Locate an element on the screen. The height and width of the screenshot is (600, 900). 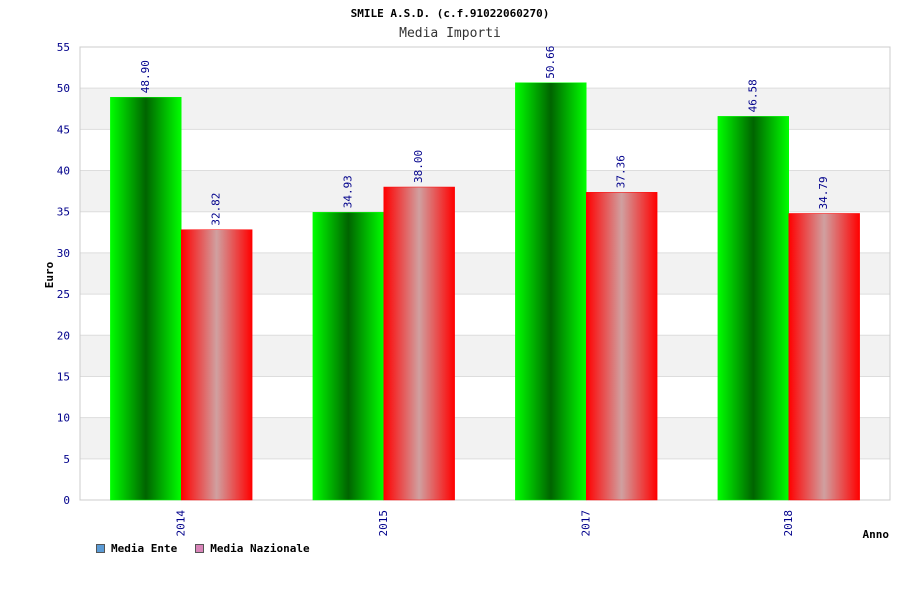
y-tick-label: 25 is located at coordinates (63, 294).